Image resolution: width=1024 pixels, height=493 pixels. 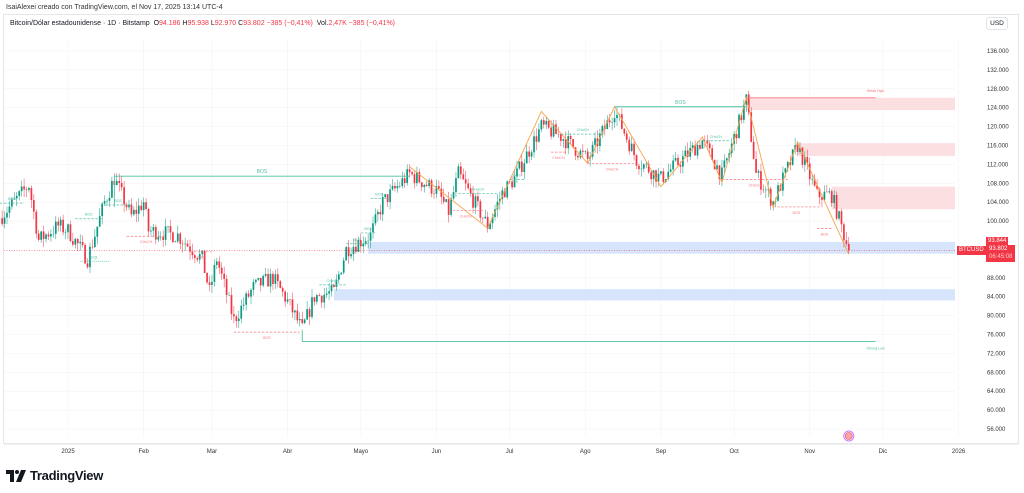 What do you see at coordinates (997, 23) in the screenshot?
I see `currency-button: USD` at bounding box center [997, 23].